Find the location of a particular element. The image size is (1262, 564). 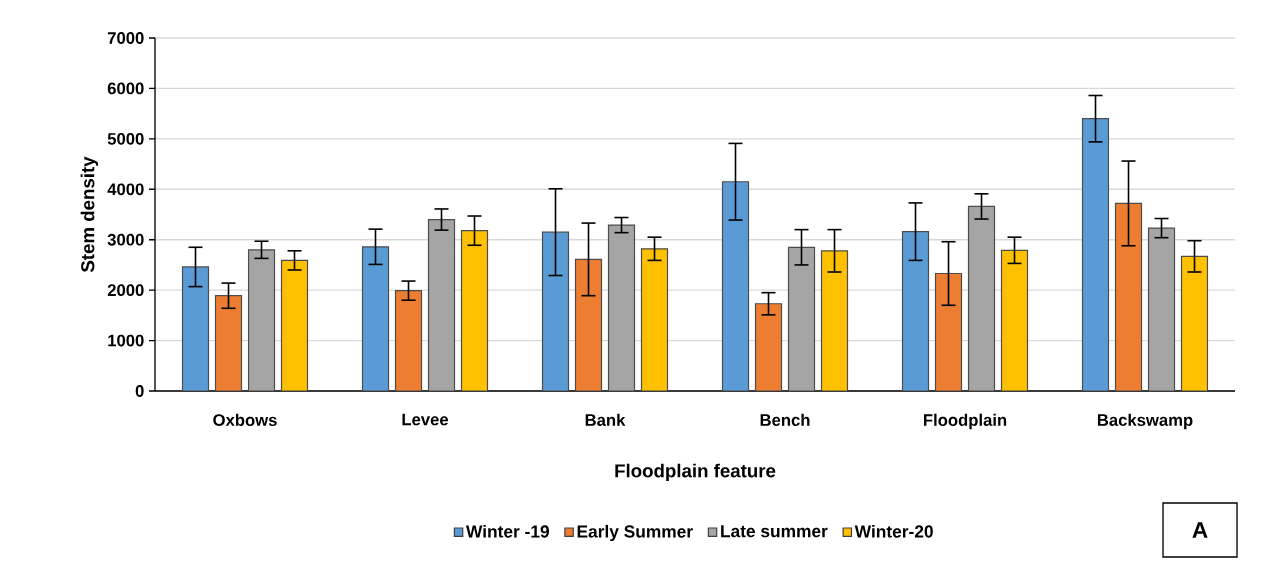

legend-label: Winter-20 is located at coordinates (893, 531).